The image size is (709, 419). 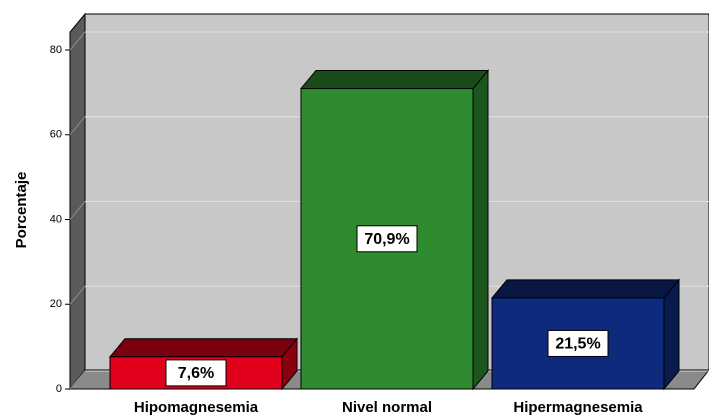 What do you see at coordinates (56, 304) in the screenshot?
I see `y-tick-label: 20` at bounding box center [56, 304].